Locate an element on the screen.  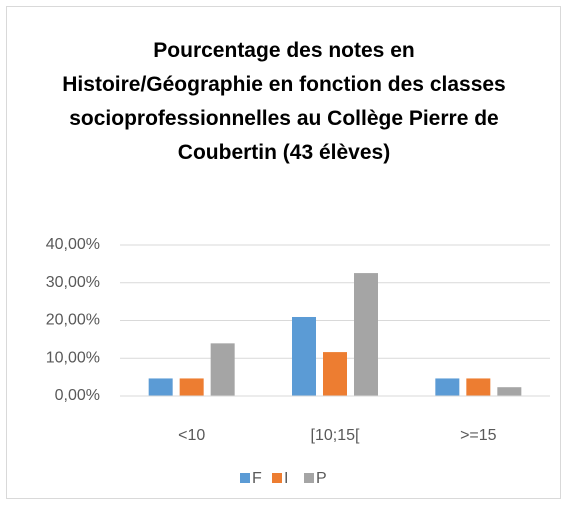
y-tick-label: 10,00% is located at coordinates (73, 357).